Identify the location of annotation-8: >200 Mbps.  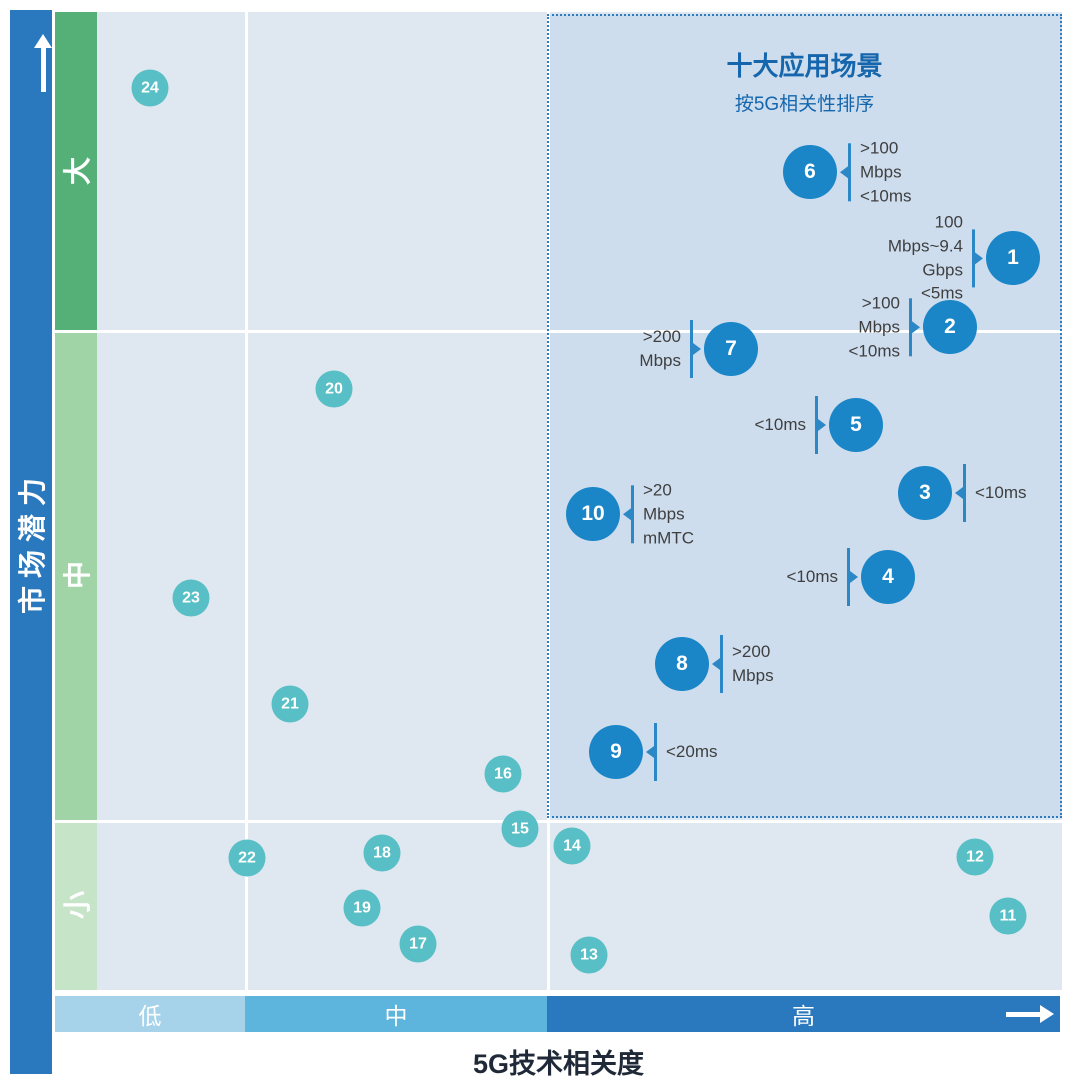
(747, 664).